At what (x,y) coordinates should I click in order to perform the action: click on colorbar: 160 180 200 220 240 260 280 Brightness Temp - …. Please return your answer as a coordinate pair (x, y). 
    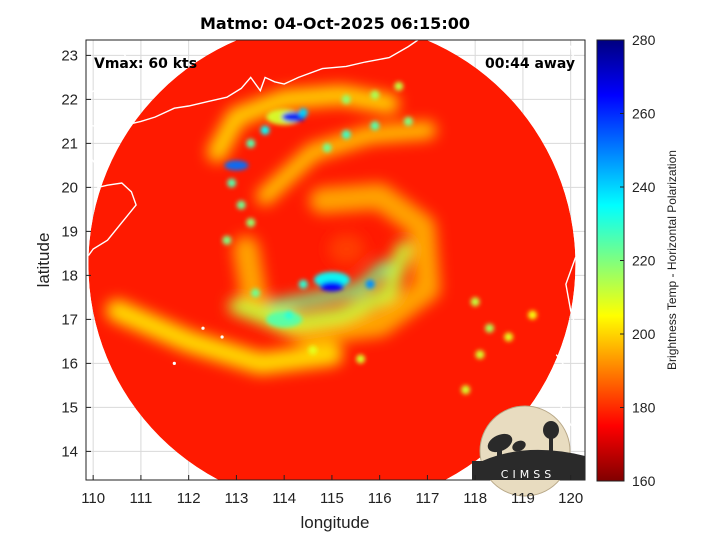
    Looking at the image, I should click on (637, 260).